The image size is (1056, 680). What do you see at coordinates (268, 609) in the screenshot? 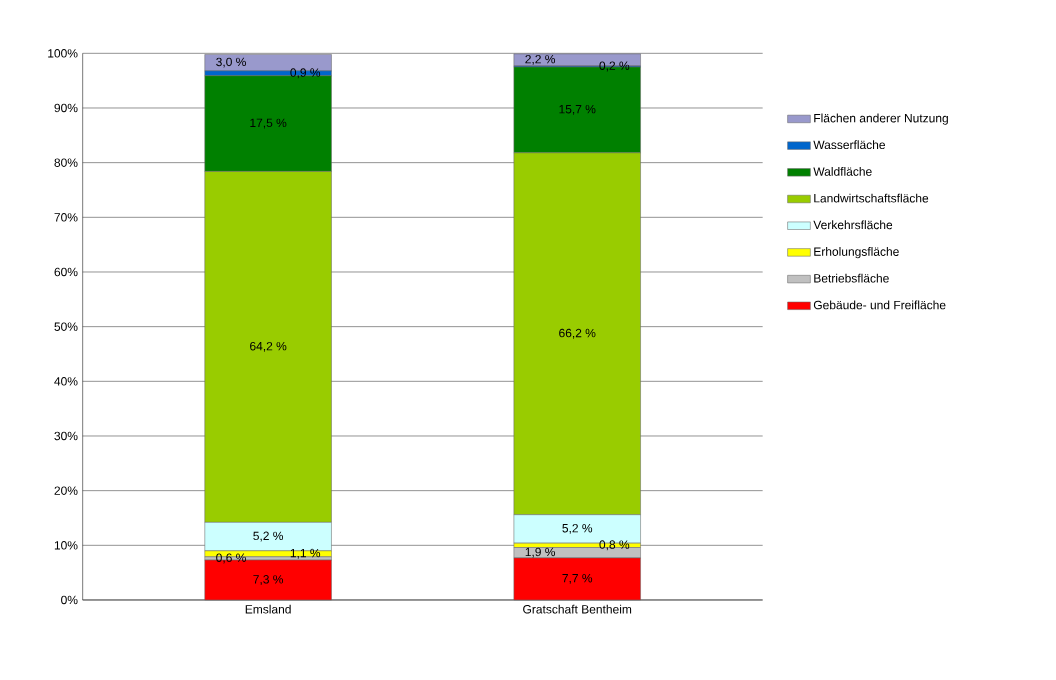
I see `x-tick-label: Emsland` at bounding box center [268, 609].